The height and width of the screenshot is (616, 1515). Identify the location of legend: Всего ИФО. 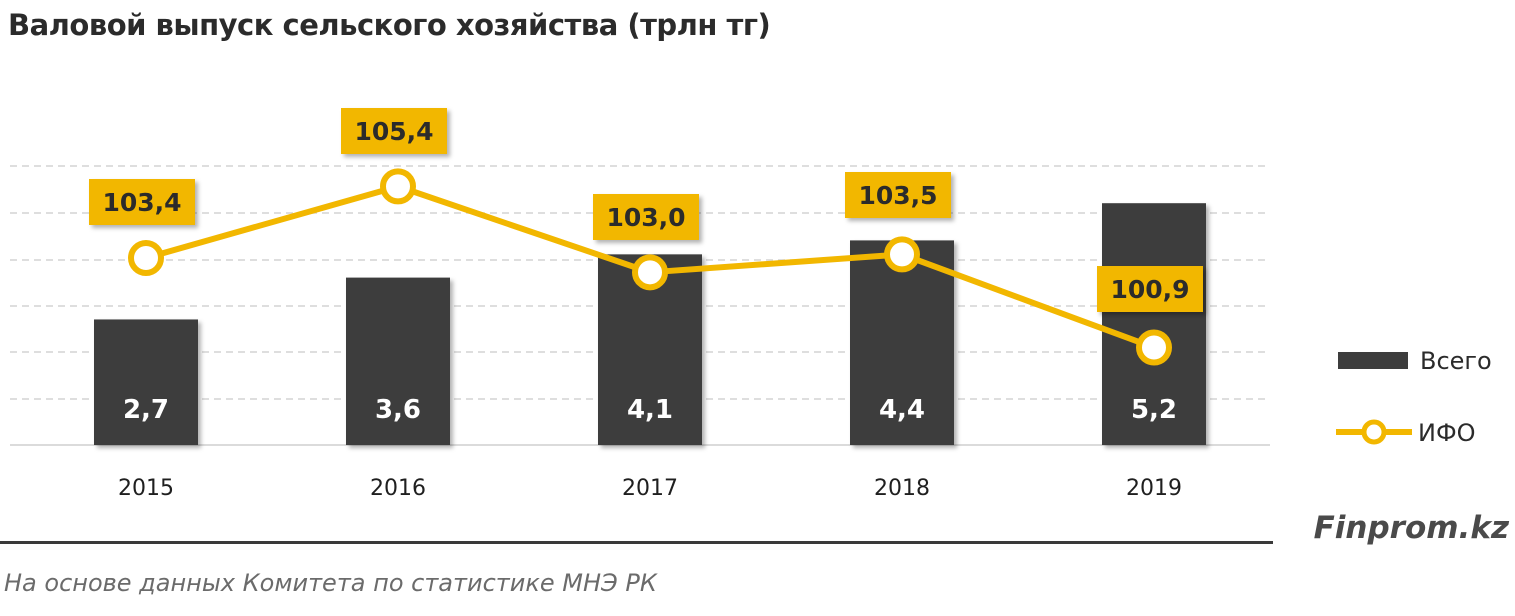
(1414, 397).